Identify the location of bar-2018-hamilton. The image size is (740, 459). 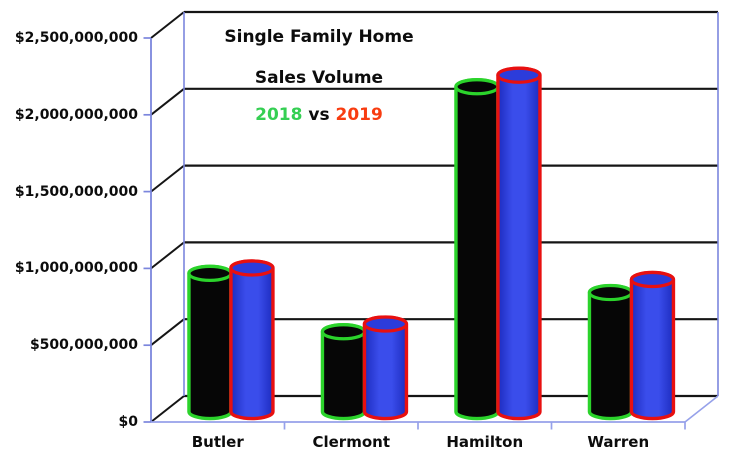
(477, 249).